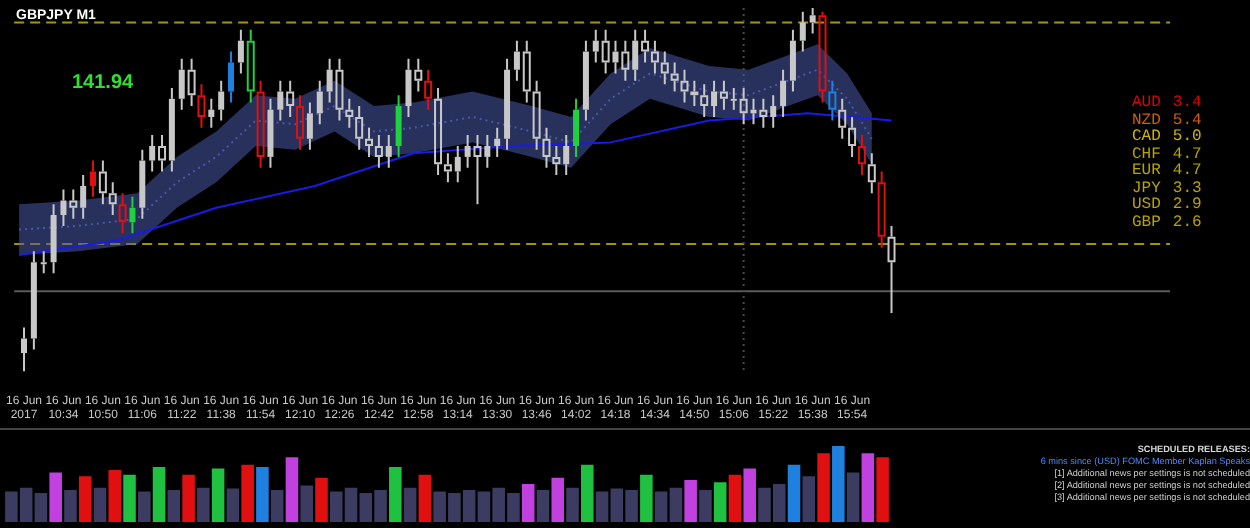 The height and width of the screenshot is (528, 1250). What do you see at coordinates (1187, 171) in the screenshot?
I see `data-label: 4.7` at bounding box center [1187, 171].